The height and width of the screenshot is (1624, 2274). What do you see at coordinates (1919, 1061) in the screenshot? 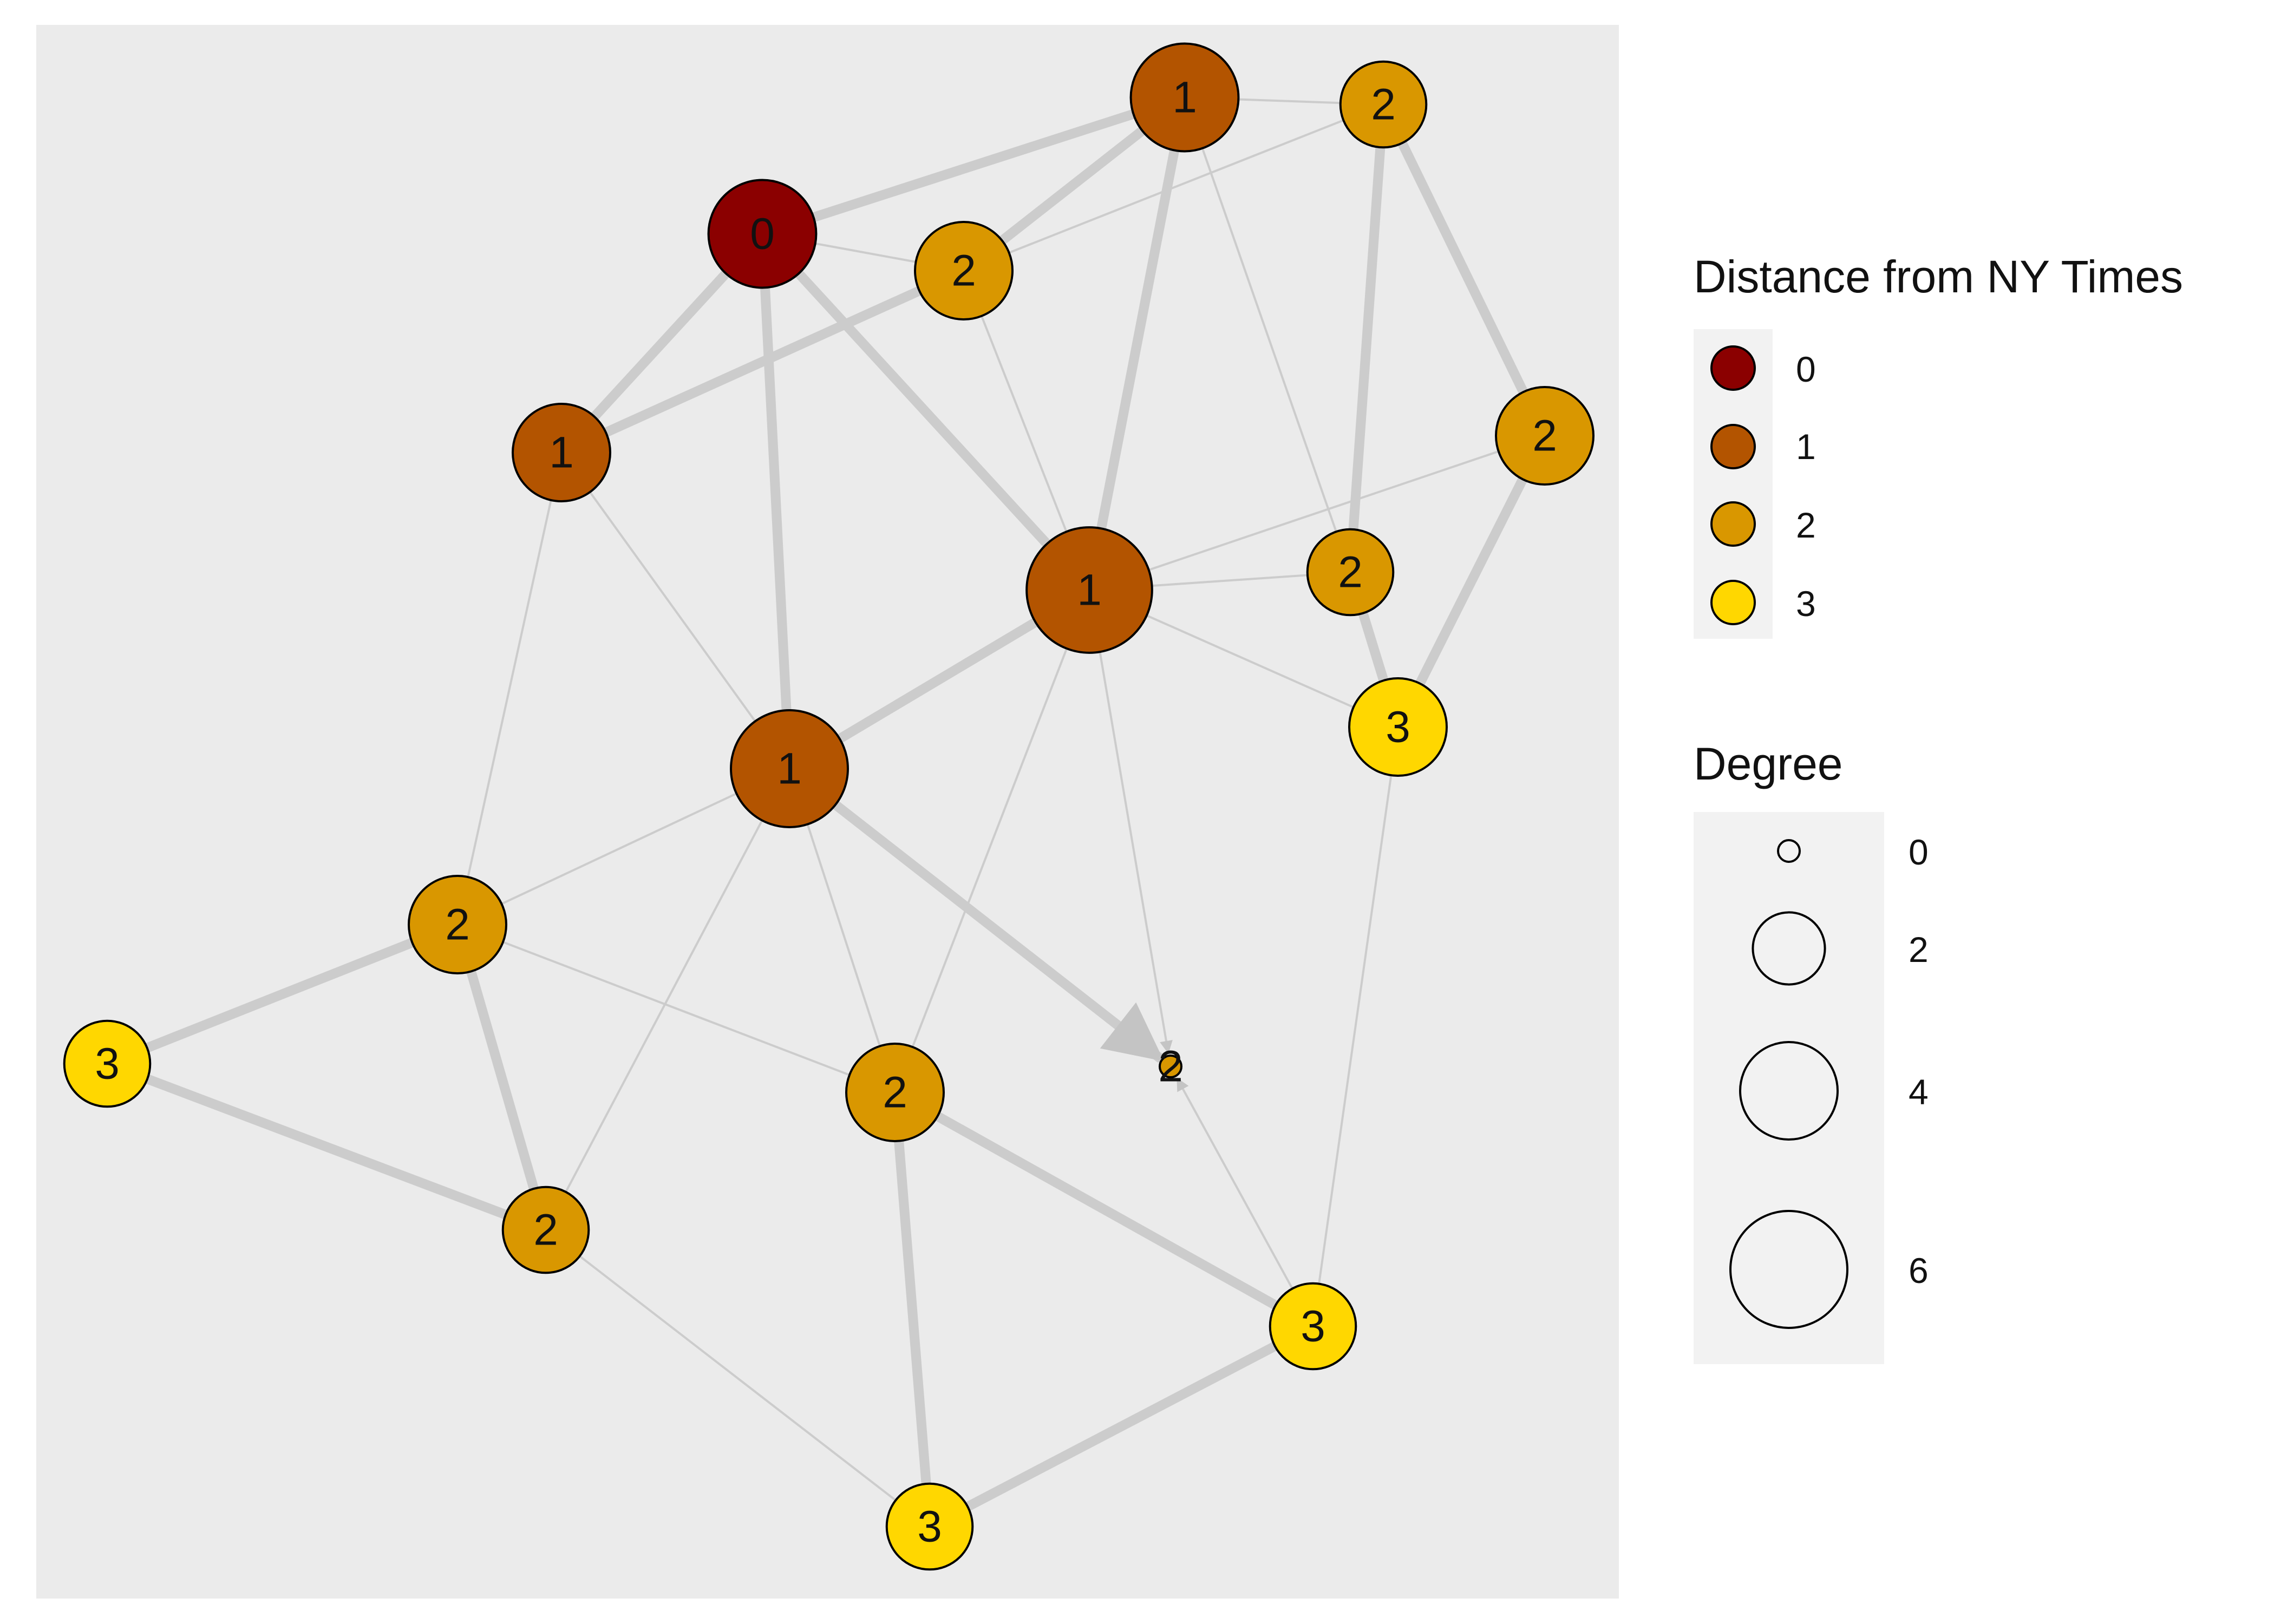
I see `legend-degree-labels: 0 2 4 6` at bounding box center [1919, 1061].